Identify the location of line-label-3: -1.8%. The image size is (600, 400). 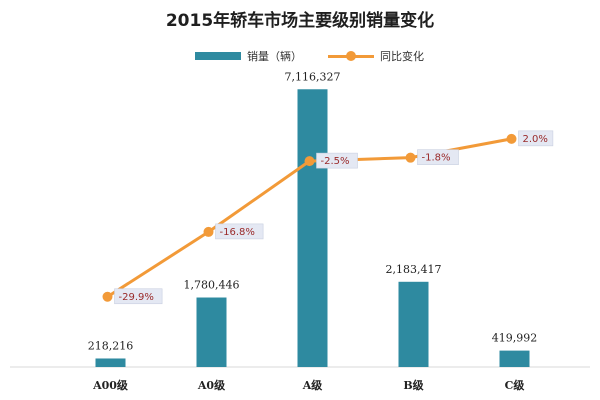
(436, 158).